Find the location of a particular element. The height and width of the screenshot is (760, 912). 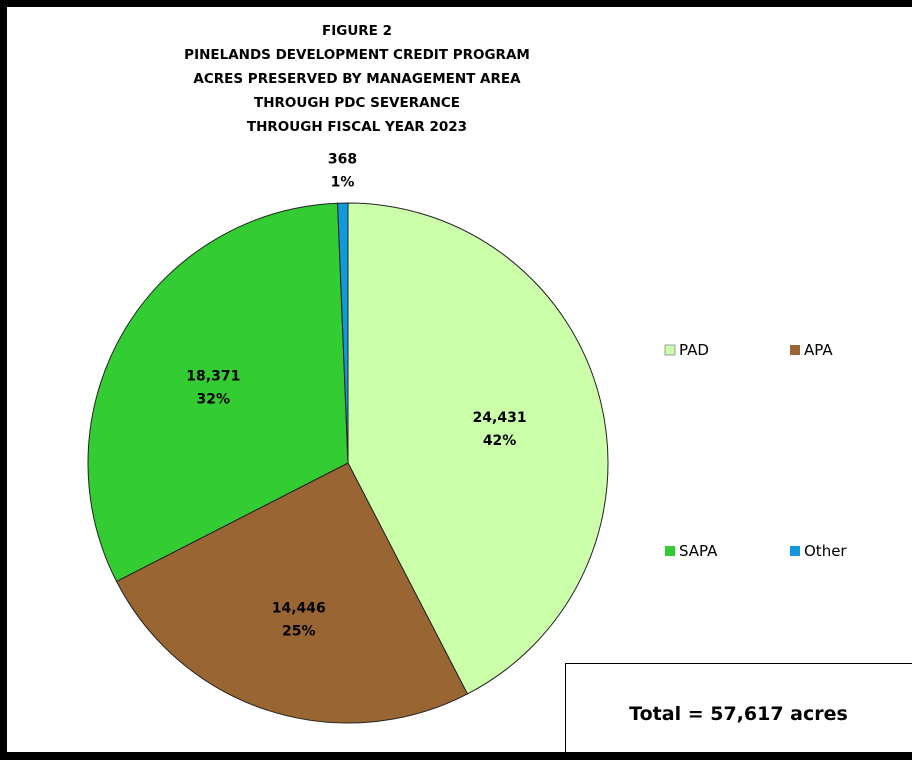

slice-percent-label-pad: 42% is located at coordinates (500, 441).